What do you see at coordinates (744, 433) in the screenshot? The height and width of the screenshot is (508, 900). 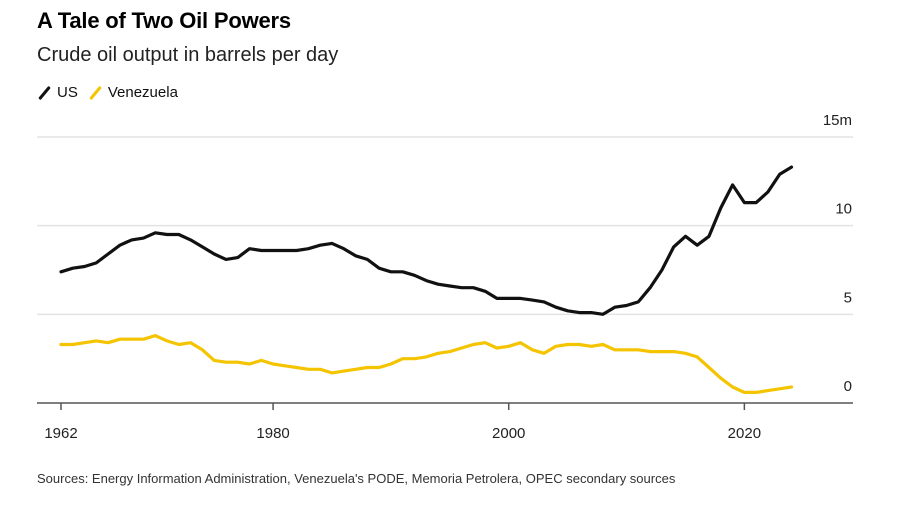 I see `x-tick-label-2020: 2020` at bounding box center [744, 433].